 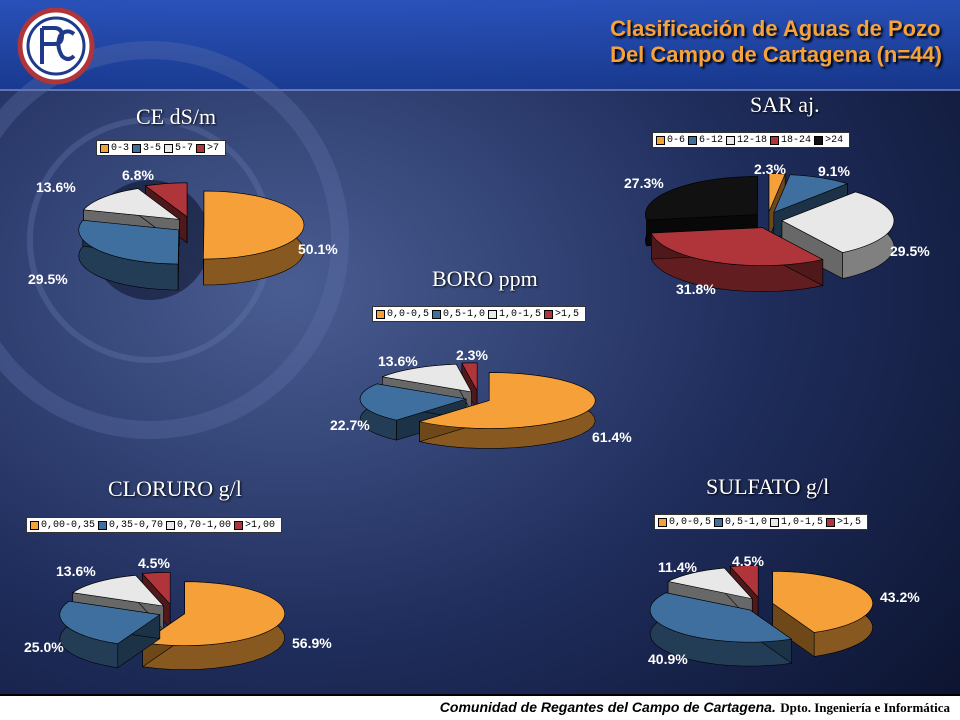 I want to click on legend-entry: 0,70-1,00, so click(x=198, y=525).